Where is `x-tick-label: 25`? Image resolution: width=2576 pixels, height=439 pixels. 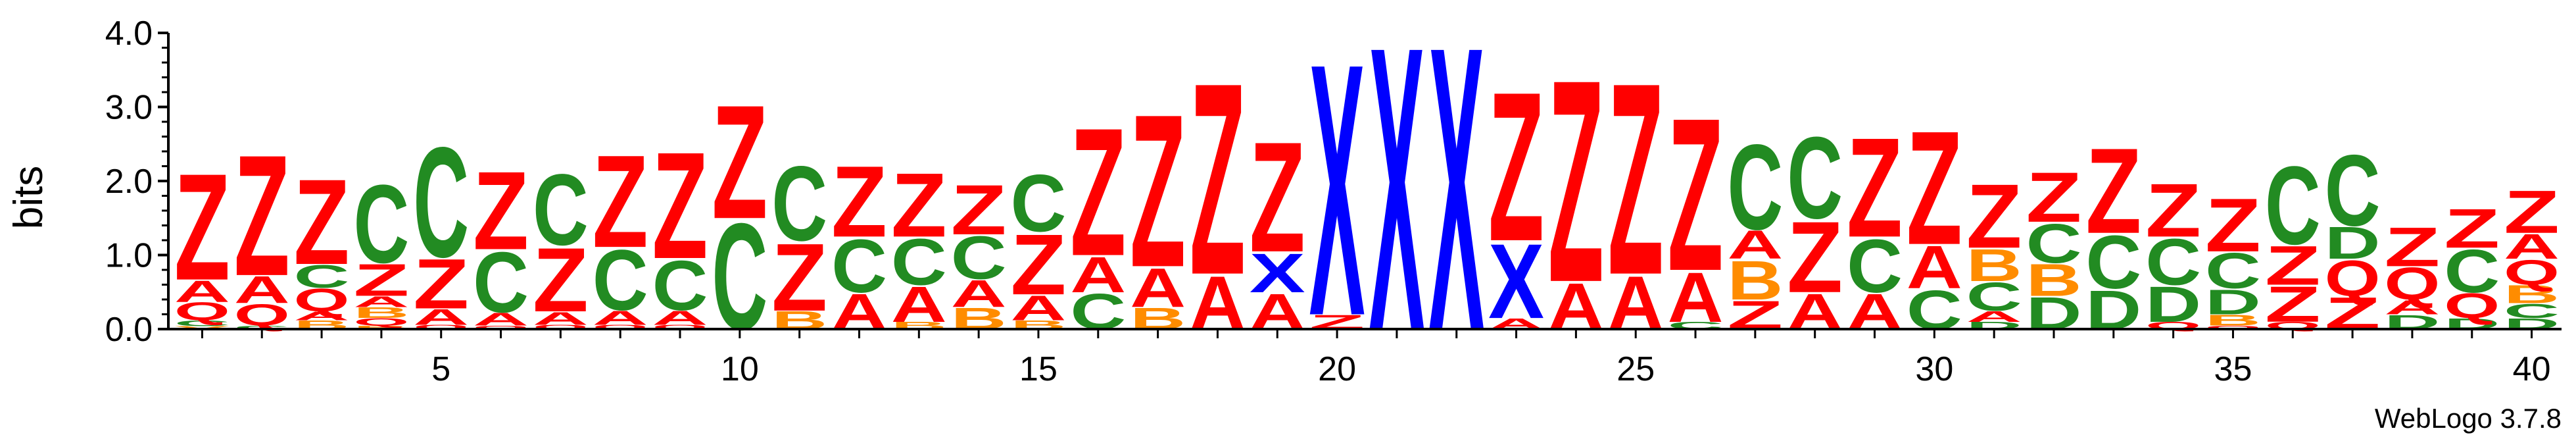 x-tick-label: 25 is located at coordinates (1635, 369).